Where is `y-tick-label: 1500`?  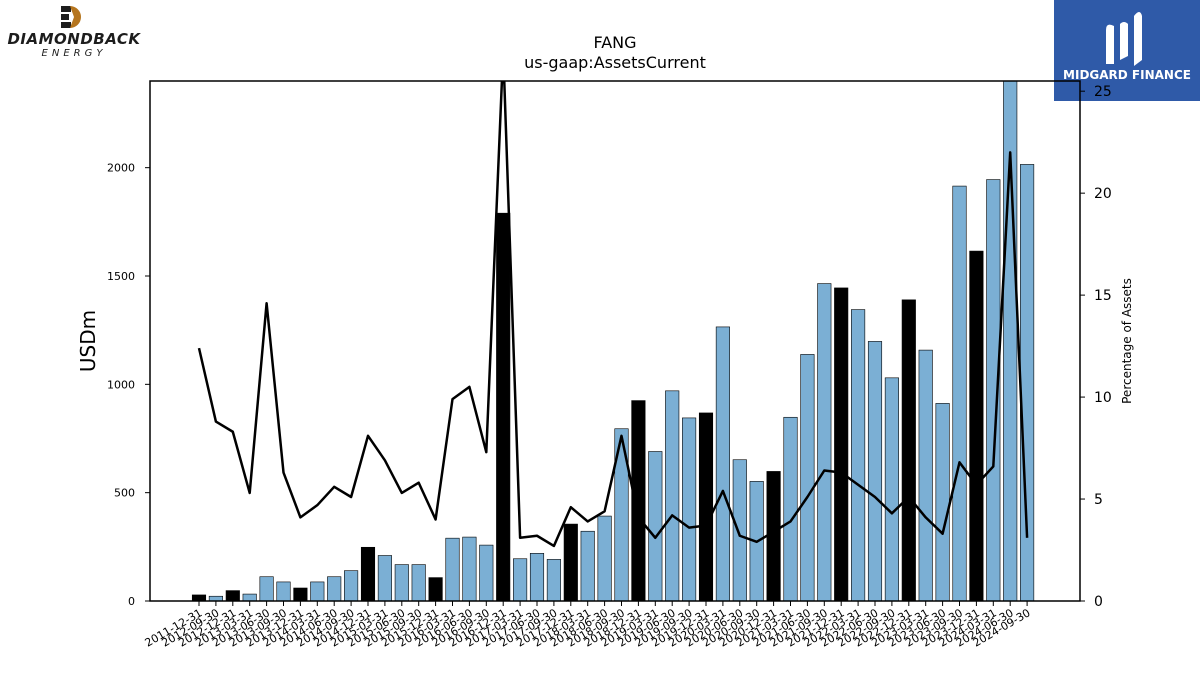 y-tick-label: 1500 is located at coordinates (121, 276).